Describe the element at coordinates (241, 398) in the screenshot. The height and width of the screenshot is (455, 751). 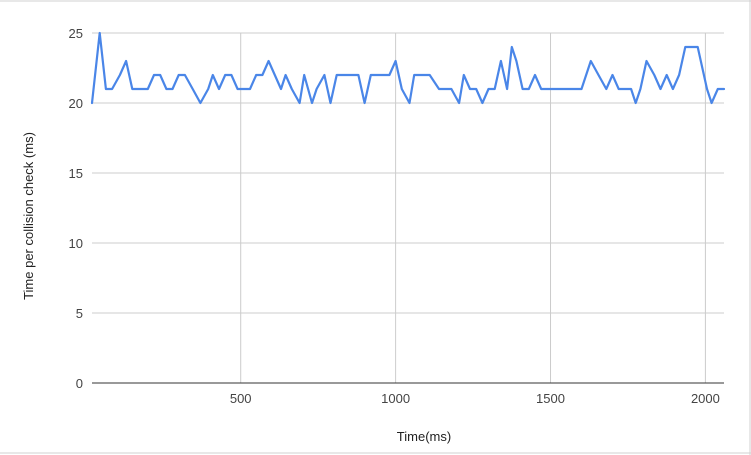
I see `x-tick-label: 500` at that location.